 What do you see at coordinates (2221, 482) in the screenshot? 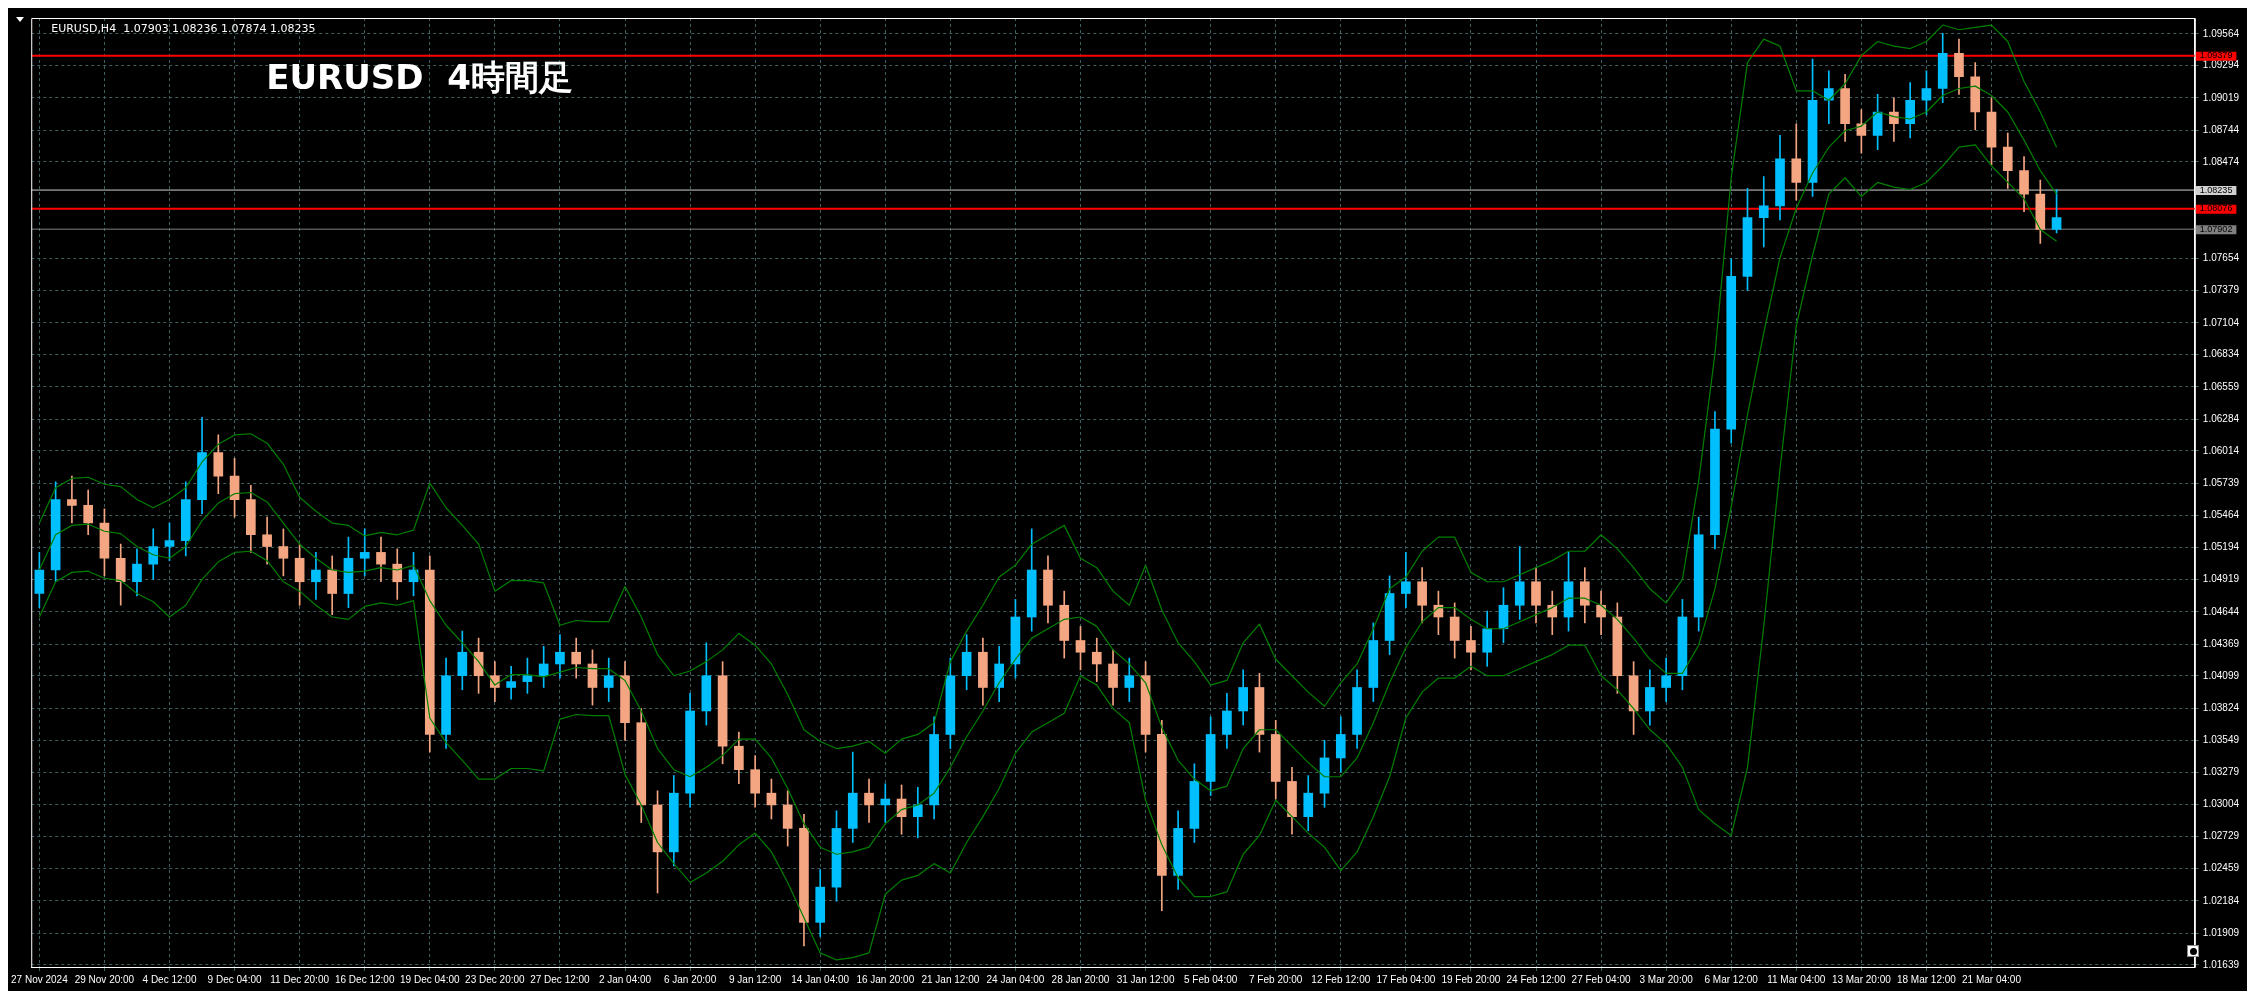
I see `y-tick-label: 1.05739` at bounding box center [2221, 482].